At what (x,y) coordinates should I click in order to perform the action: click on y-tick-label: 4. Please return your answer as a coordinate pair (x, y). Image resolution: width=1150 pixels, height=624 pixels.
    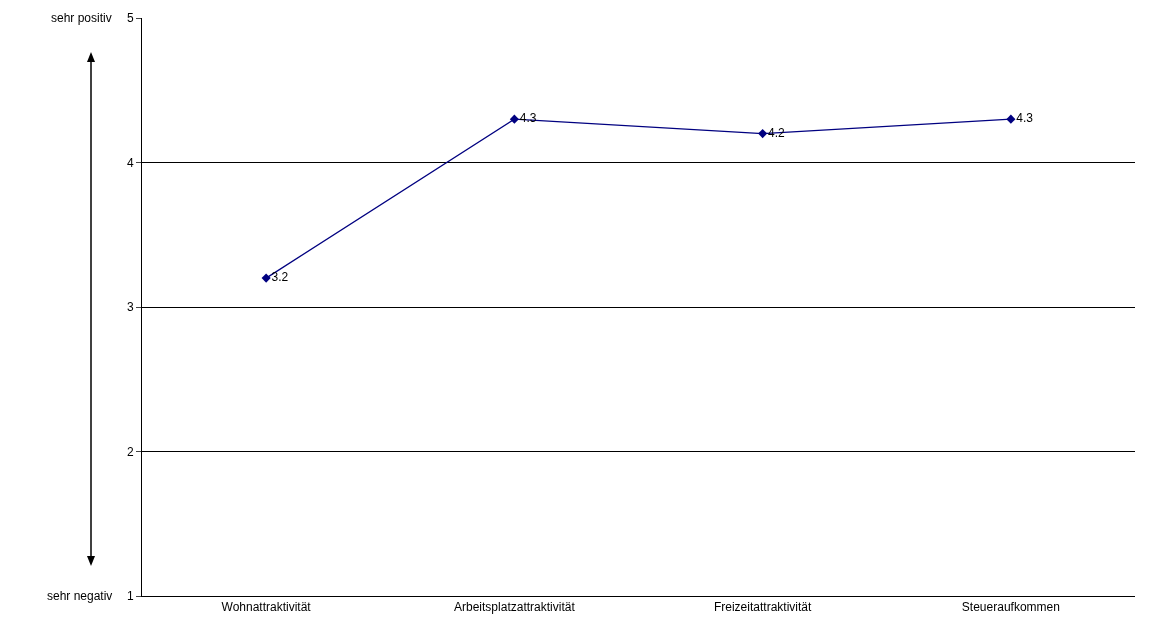
    Looking at the image, I should click on (130, 162).